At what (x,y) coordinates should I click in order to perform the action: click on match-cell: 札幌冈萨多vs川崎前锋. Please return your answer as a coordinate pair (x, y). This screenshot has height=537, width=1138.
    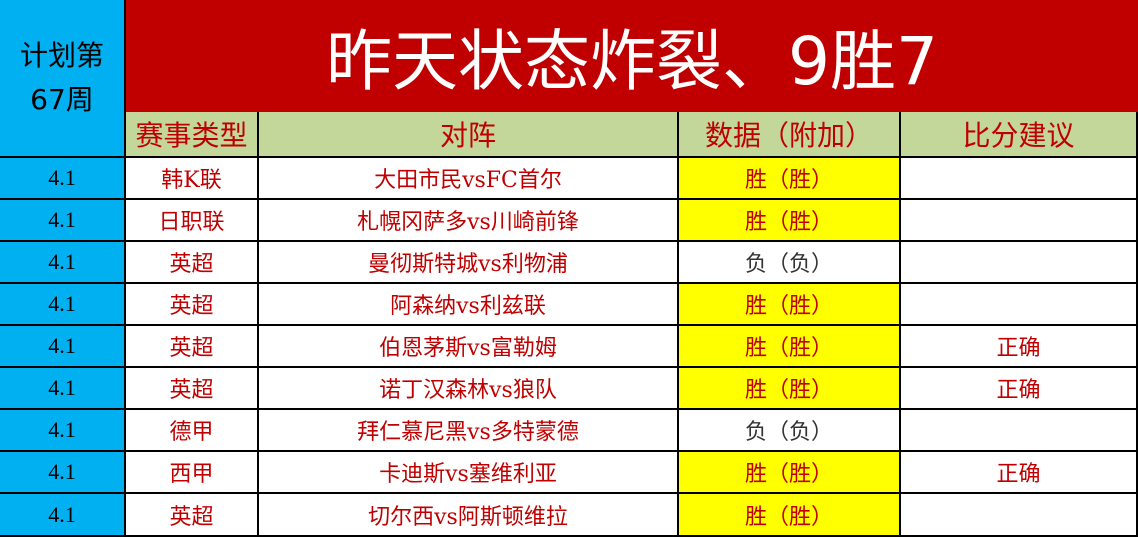
    Looking at the image, I should click on (469, 221).